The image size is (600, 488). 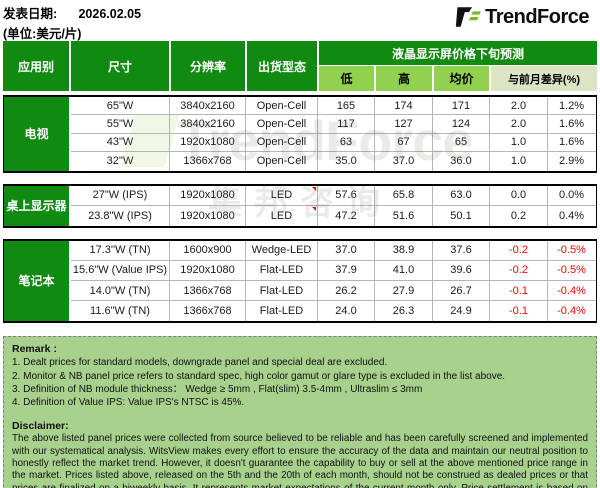 I want to click on cell-average: 37.6, so click(x=461, y=250).